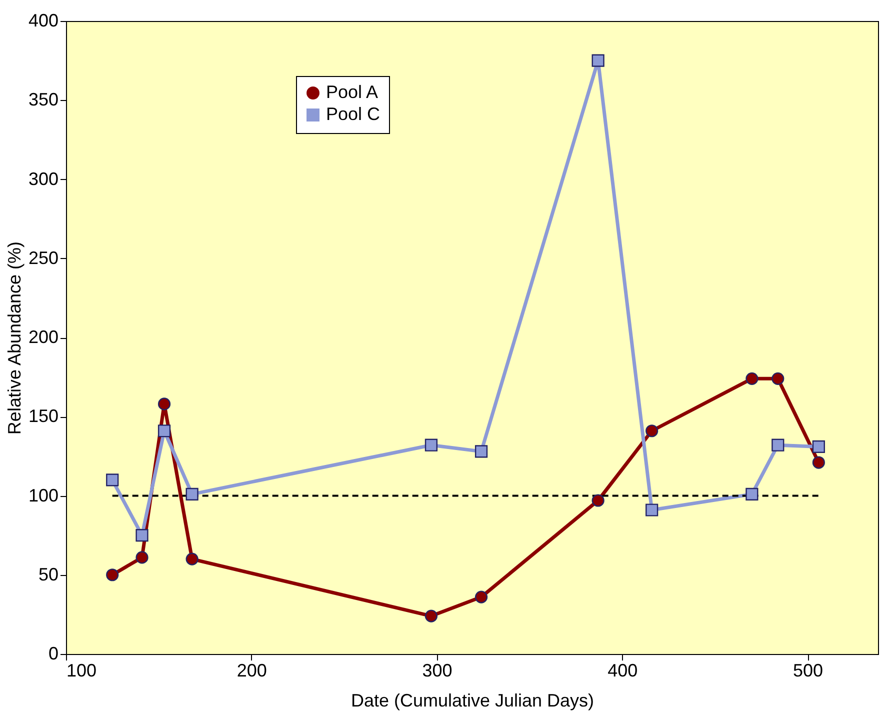 Image resolution: width=890 pixels, height=723 pixels. What do you see at coordinates (43, 495) in the screenshot?
I see `y-tick-label: 100` at bounding box center [43, 495].